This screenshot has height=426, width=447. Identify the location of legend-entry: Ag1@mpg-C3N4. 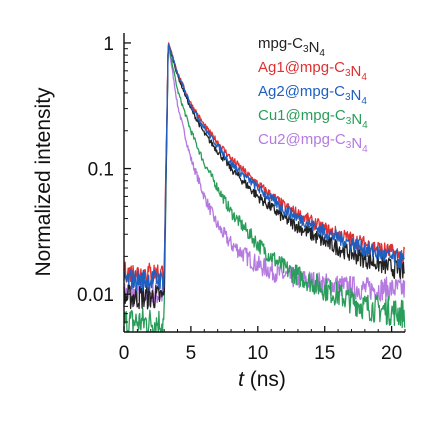
(312, 71).